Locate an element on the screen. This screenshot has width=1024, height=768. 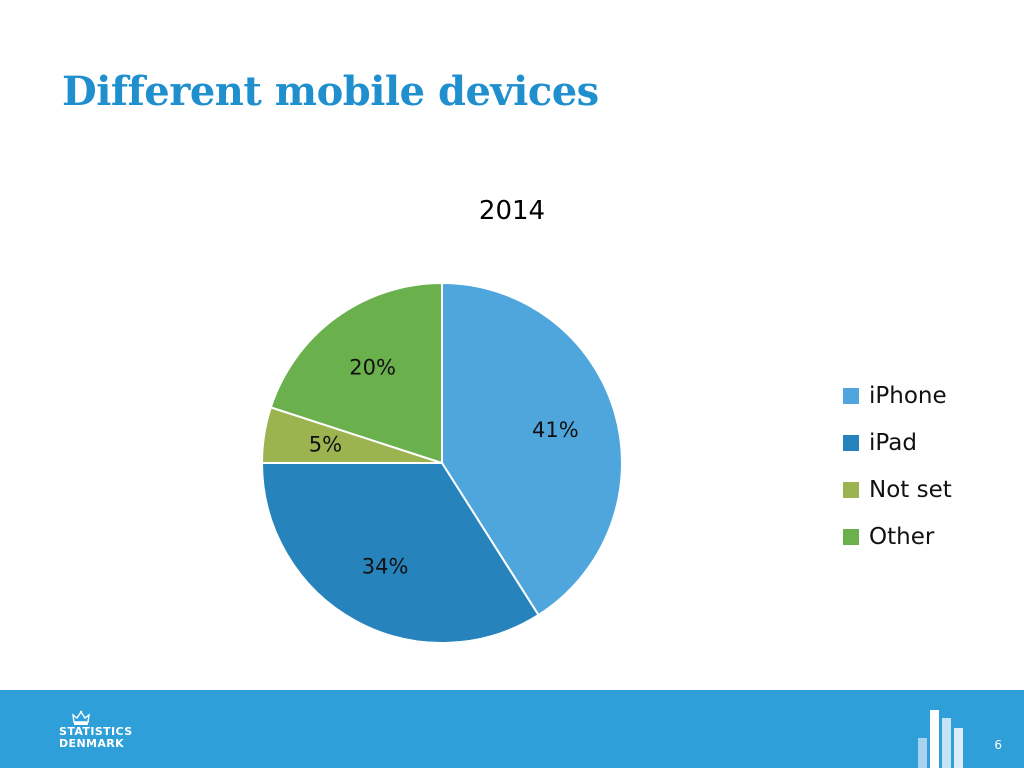
legend-item-other: Other is located at coordinates (897, 536).